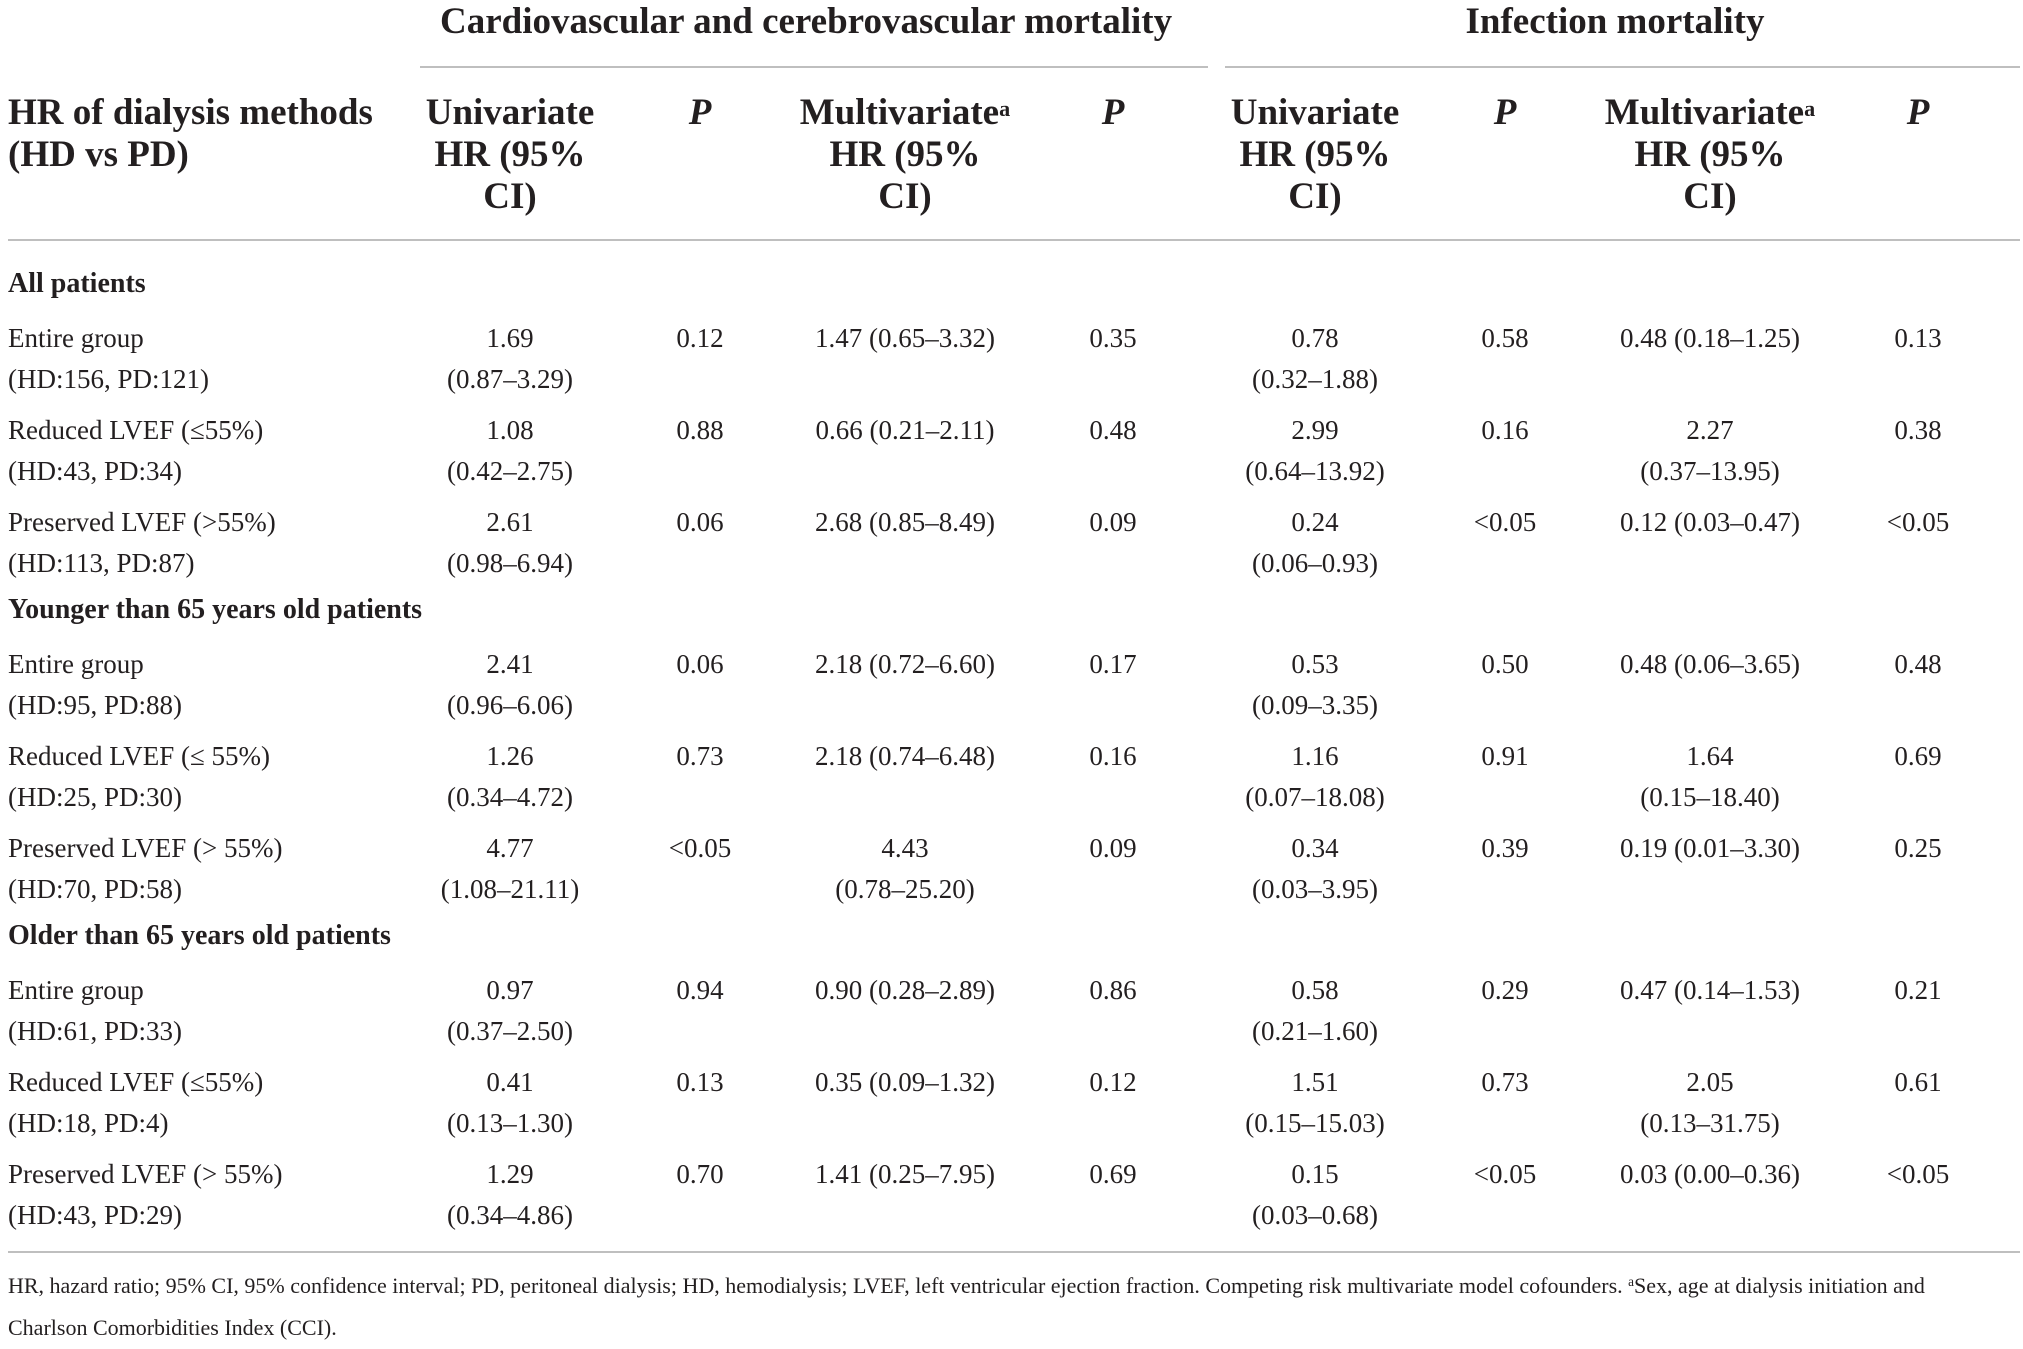  What do you see at coordinates (814, 67) in the screenshot?
I see `group-rule-cardio` at bounding box center [814, 67].